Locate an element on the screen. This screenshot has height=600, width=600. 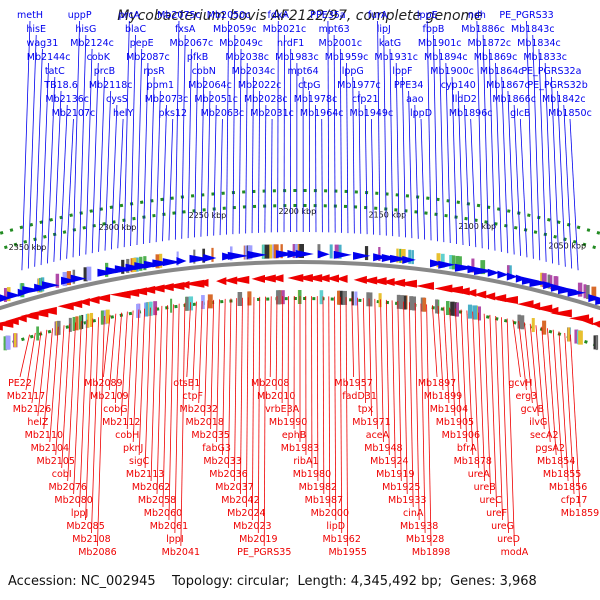
forward-gene-label: metH is located at coordinates (30, 15).